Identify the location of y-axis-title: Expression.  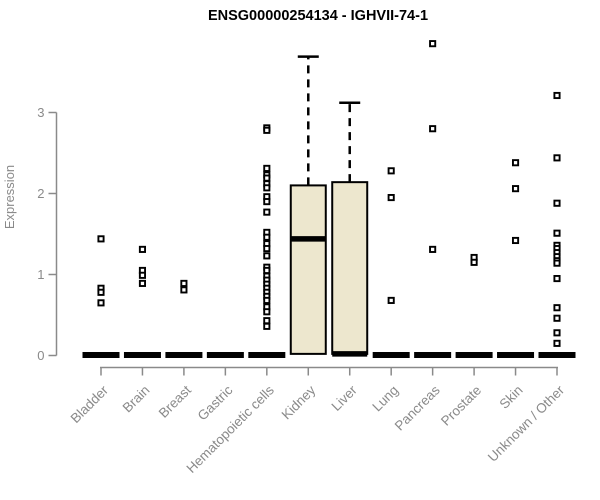
(9, 197).